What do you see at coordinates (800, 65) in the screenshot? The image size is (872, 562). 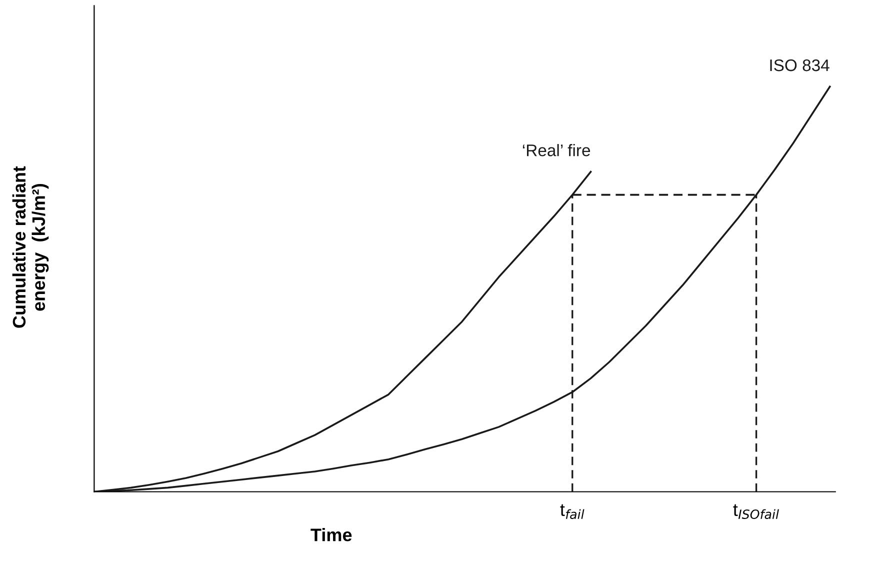 I see `series-label: ISO 834` at bounding box center [800, 65].